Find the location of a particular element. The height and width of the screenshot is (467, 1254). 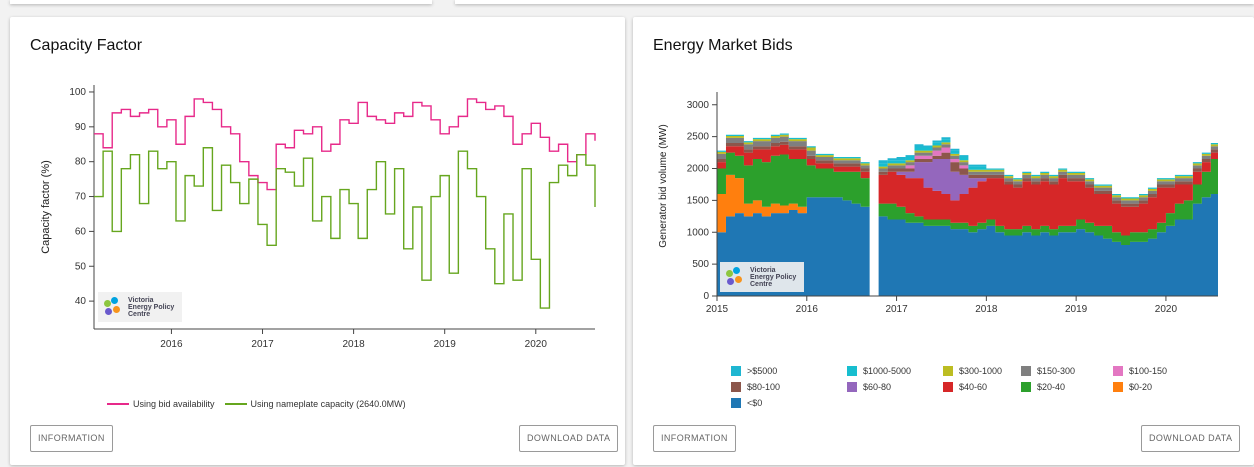

y-tick-label: 40 is located at coordinates (81, 301).